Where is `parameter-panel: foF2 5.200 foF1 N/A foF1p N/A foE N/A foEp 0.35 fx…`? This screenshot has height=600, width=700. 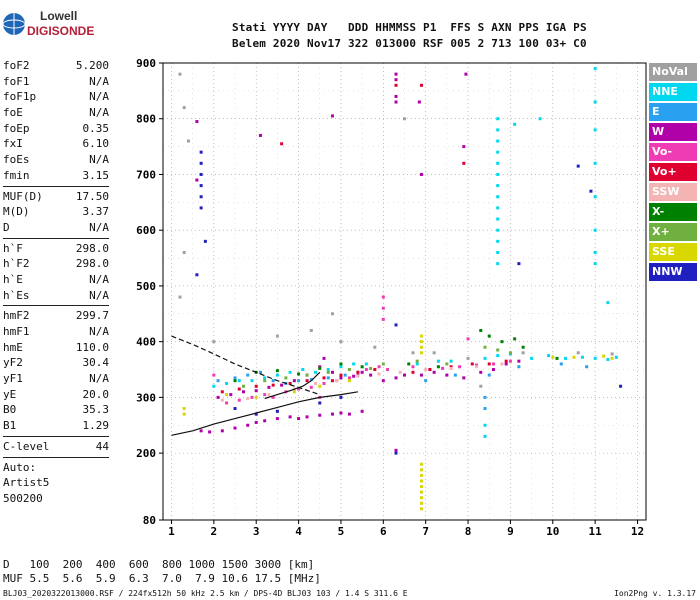 parameter-panel: foF2 5.200 foF1 N/A foF1p N/A foE N/A foEp 0.35 fx… is located at coordinates (56, 282).